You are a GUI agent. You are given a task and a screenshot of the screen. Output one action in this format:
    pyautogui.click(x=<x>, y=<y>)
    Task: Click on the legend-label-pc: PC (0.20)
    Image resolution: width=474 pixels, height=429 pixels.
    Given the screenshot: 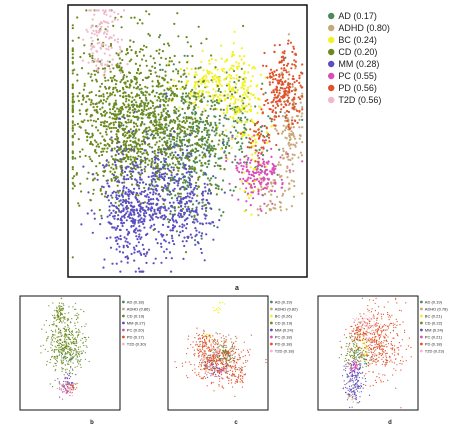 What is the action you would take?
    pyautogui.click(x=136, y=329)
    